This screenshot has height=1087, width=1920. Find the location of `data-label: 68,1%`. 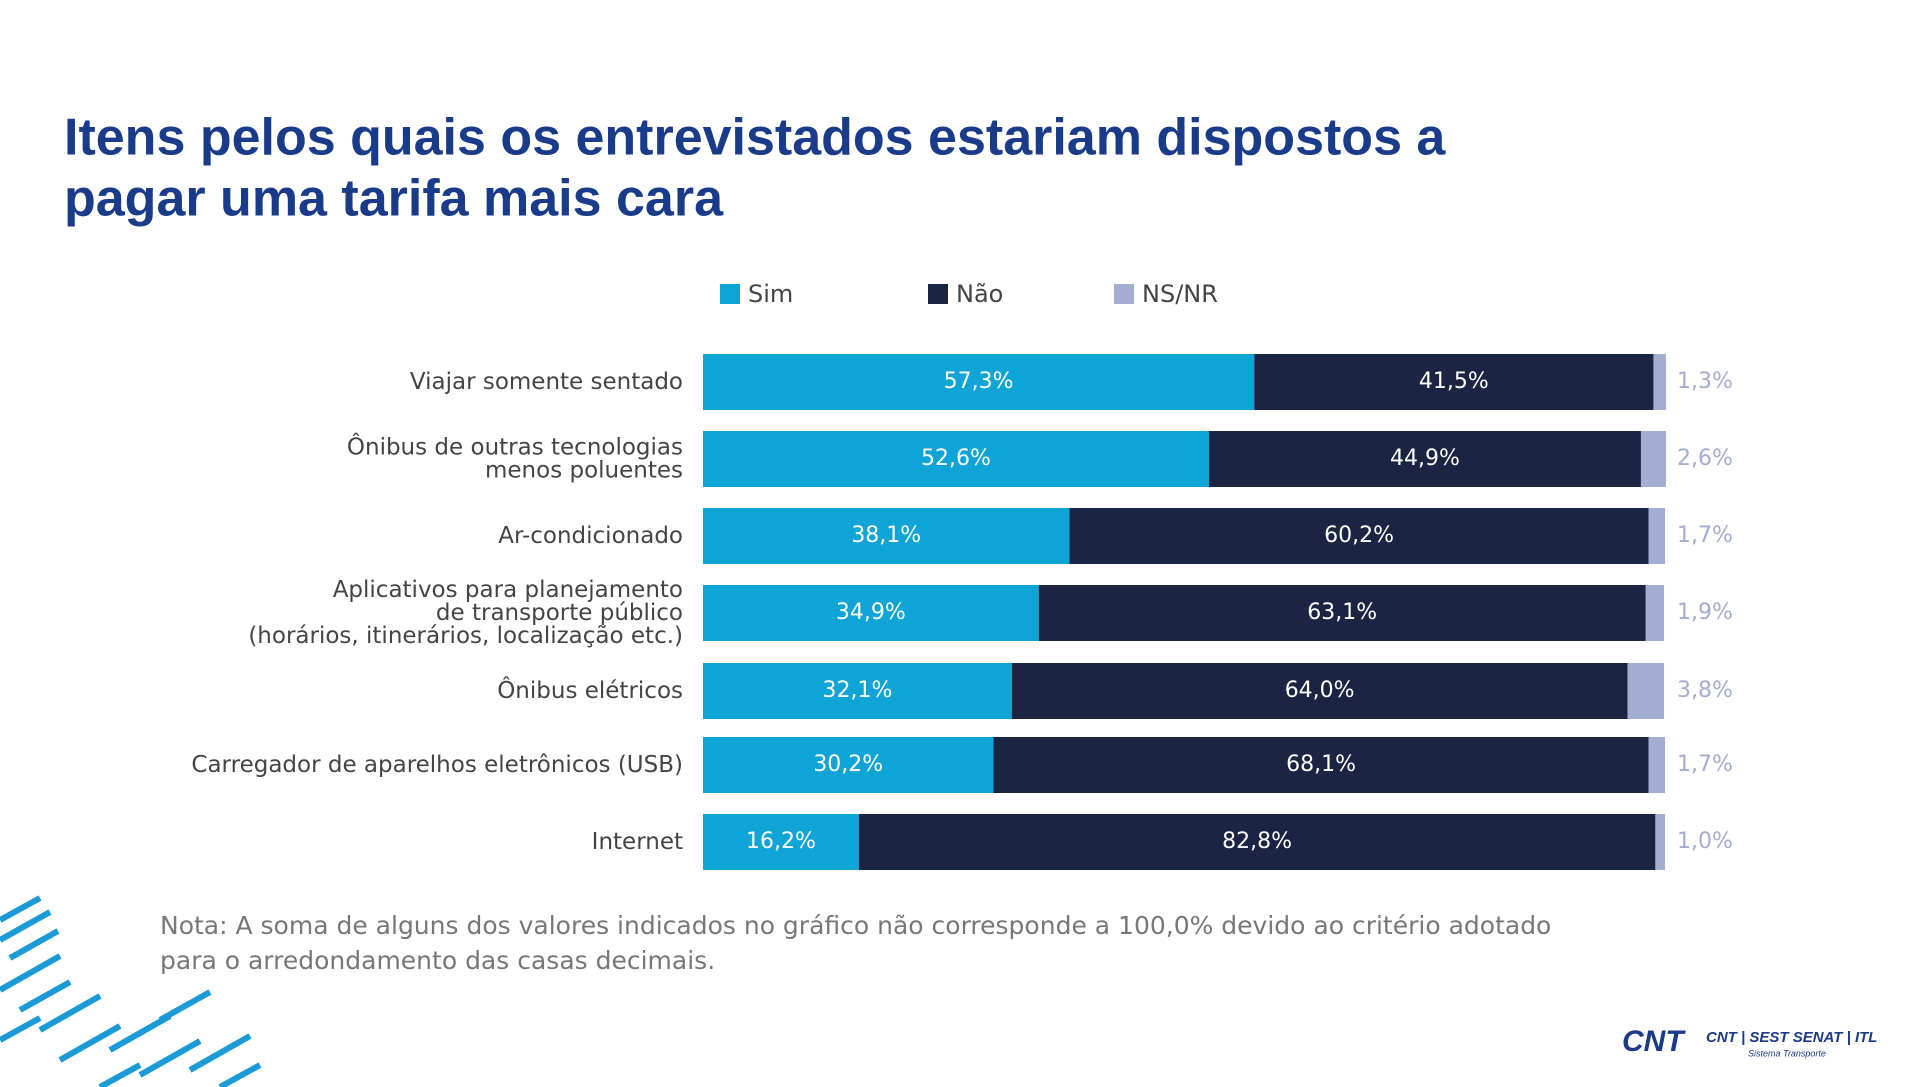

data-label: 68,1% is located at coordinates (1321, 764).